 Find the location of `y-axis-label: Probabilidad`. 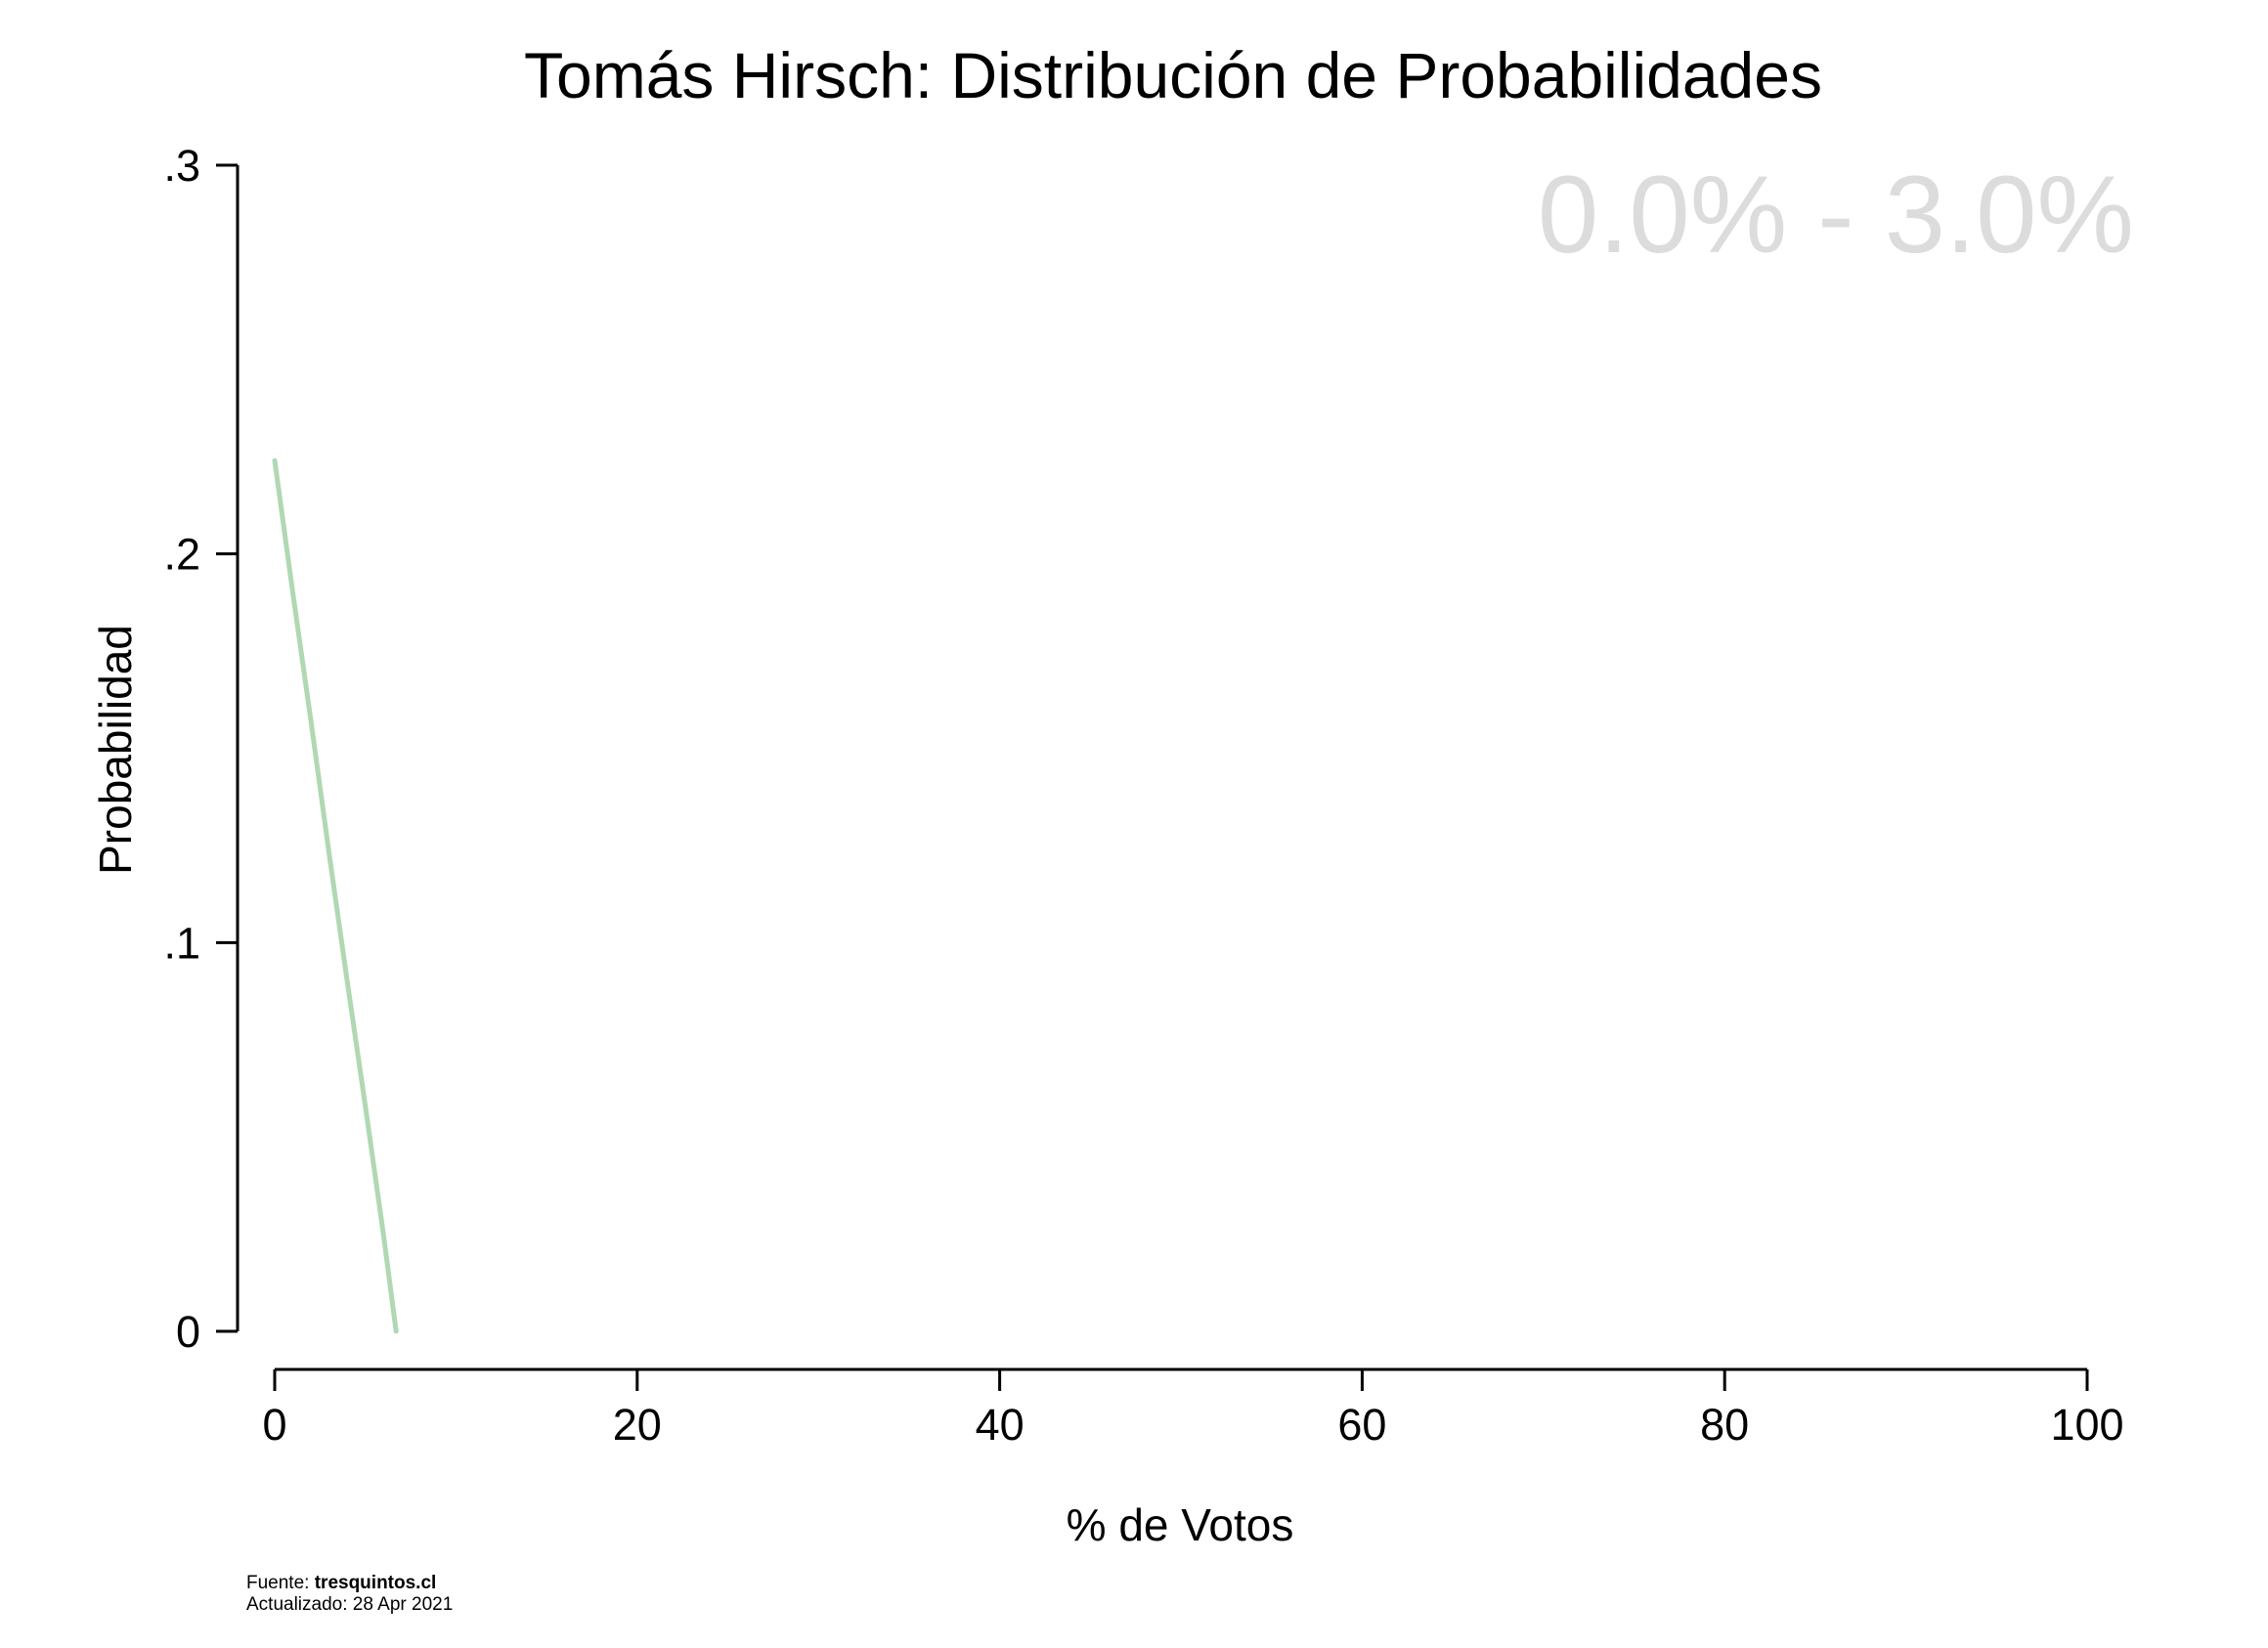

y-axis-label: Probabilidad is located at coordinates (115, 750).